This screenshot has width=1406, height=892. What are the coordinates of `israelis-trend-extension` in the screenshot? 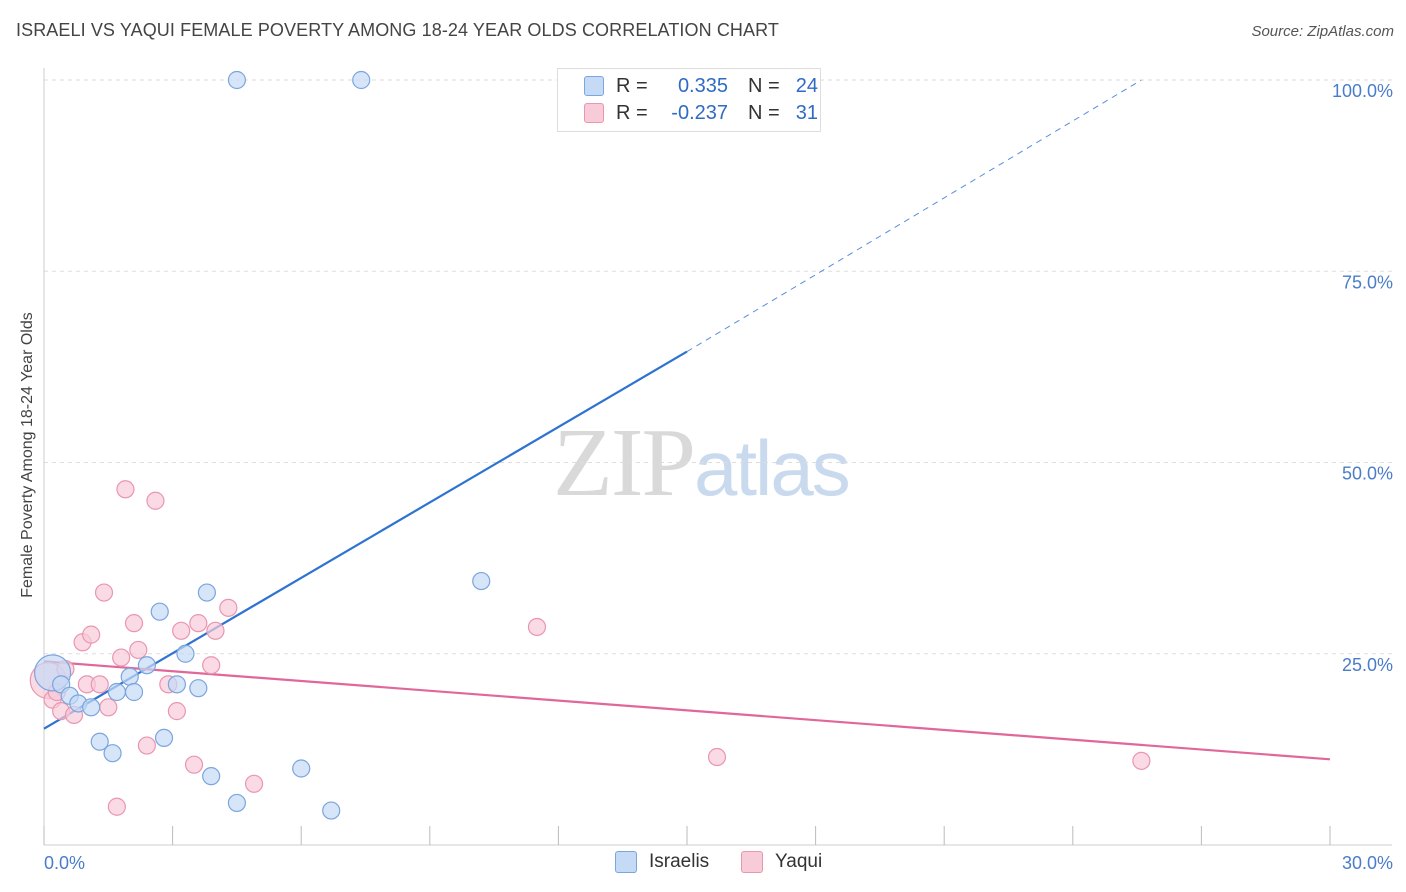 It's located at (914, 216).